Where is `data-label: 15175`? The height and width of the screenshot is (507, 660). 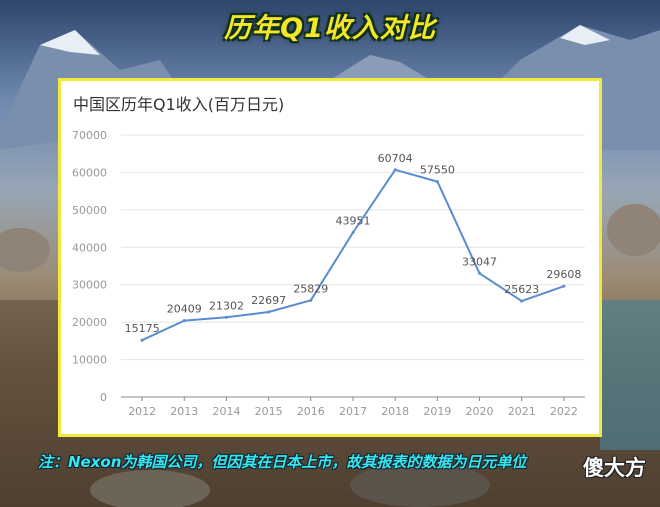 data-label: 15175 is located at coordinates (142, 328).